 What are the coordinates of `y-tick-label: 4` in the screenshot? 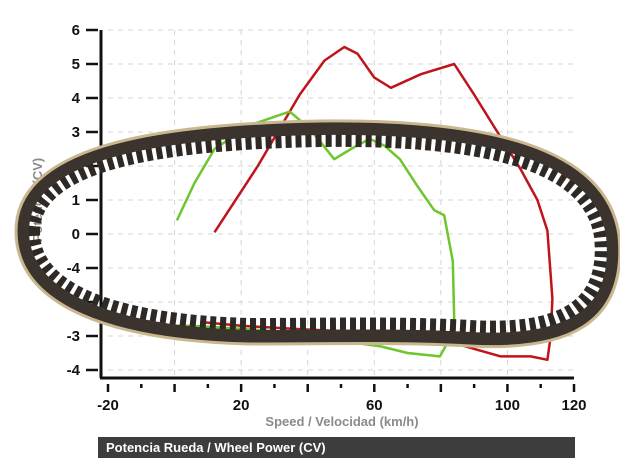 It's located at (76, 98).